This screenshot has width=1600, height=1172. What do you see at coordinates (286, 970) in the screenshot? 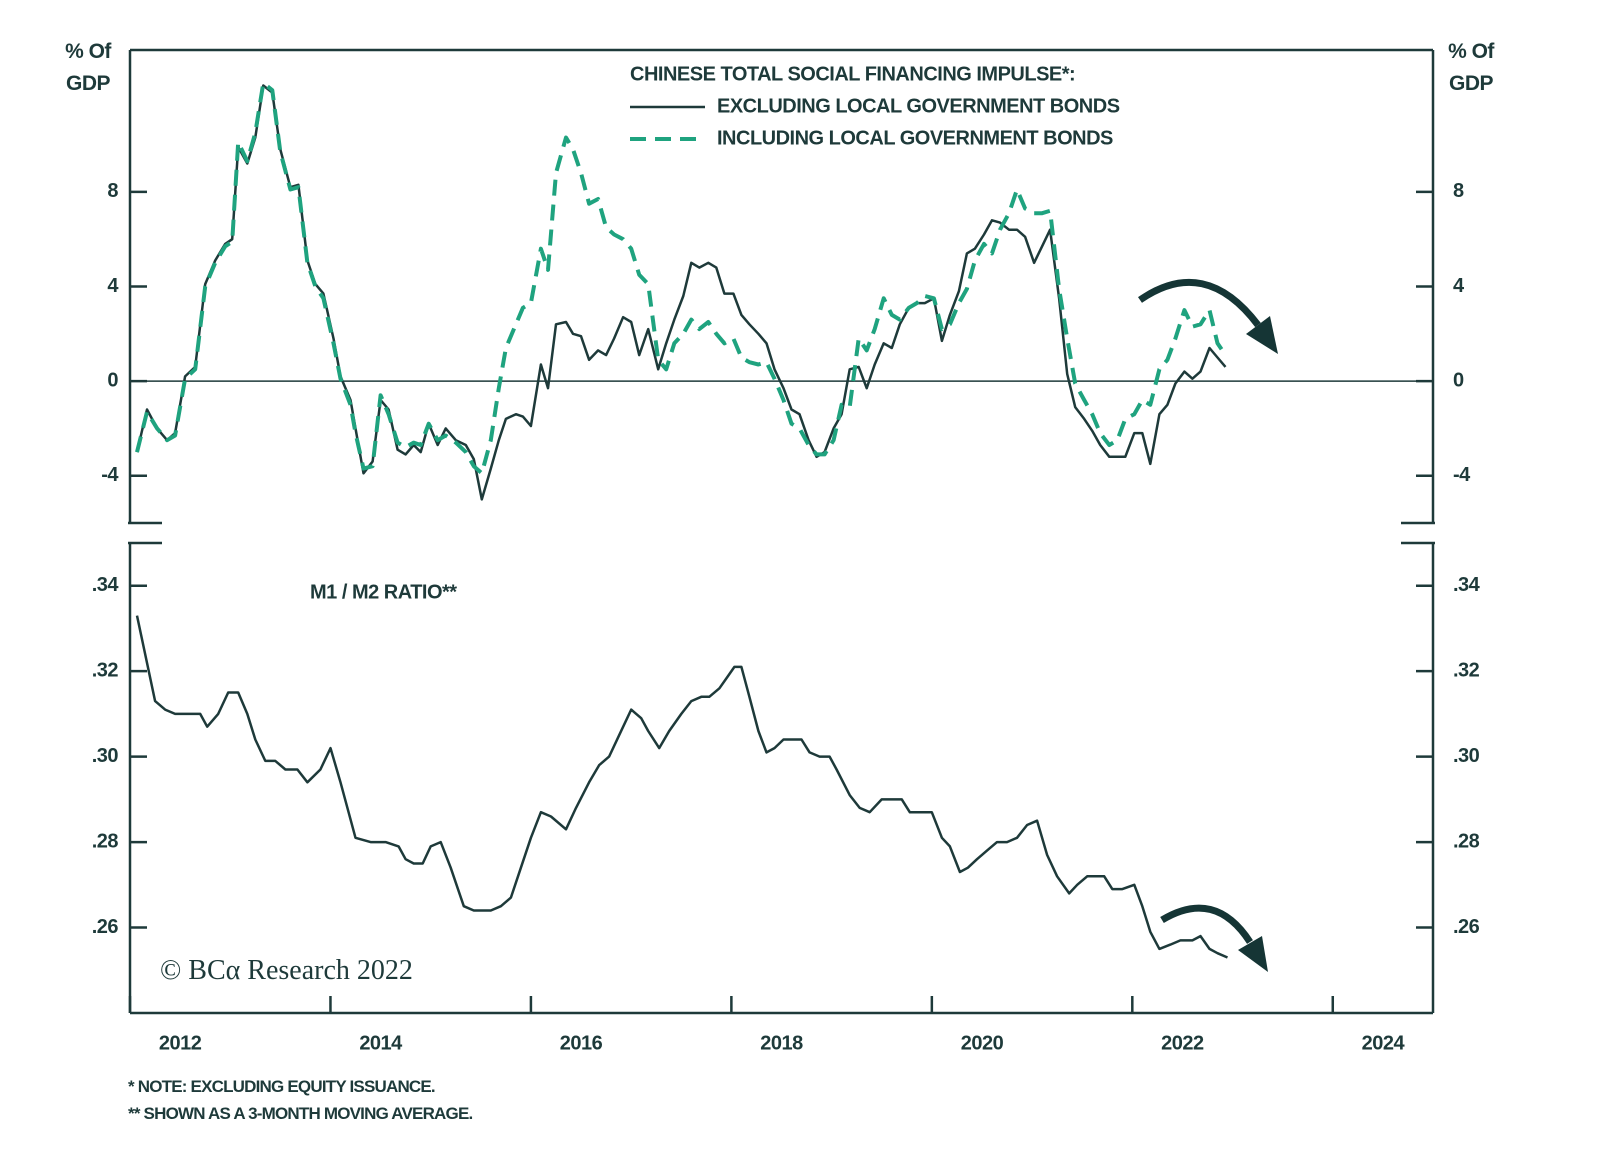
I see `watermark: © BCα Research 2022` at bounding box center [286, 970].